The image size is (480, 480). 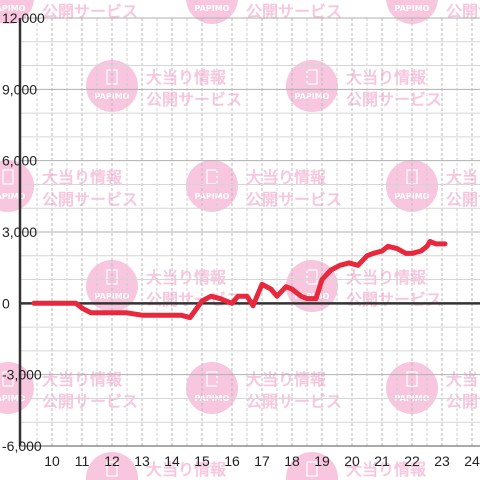 I want to click on series-layer, so click(x=239, y=280).